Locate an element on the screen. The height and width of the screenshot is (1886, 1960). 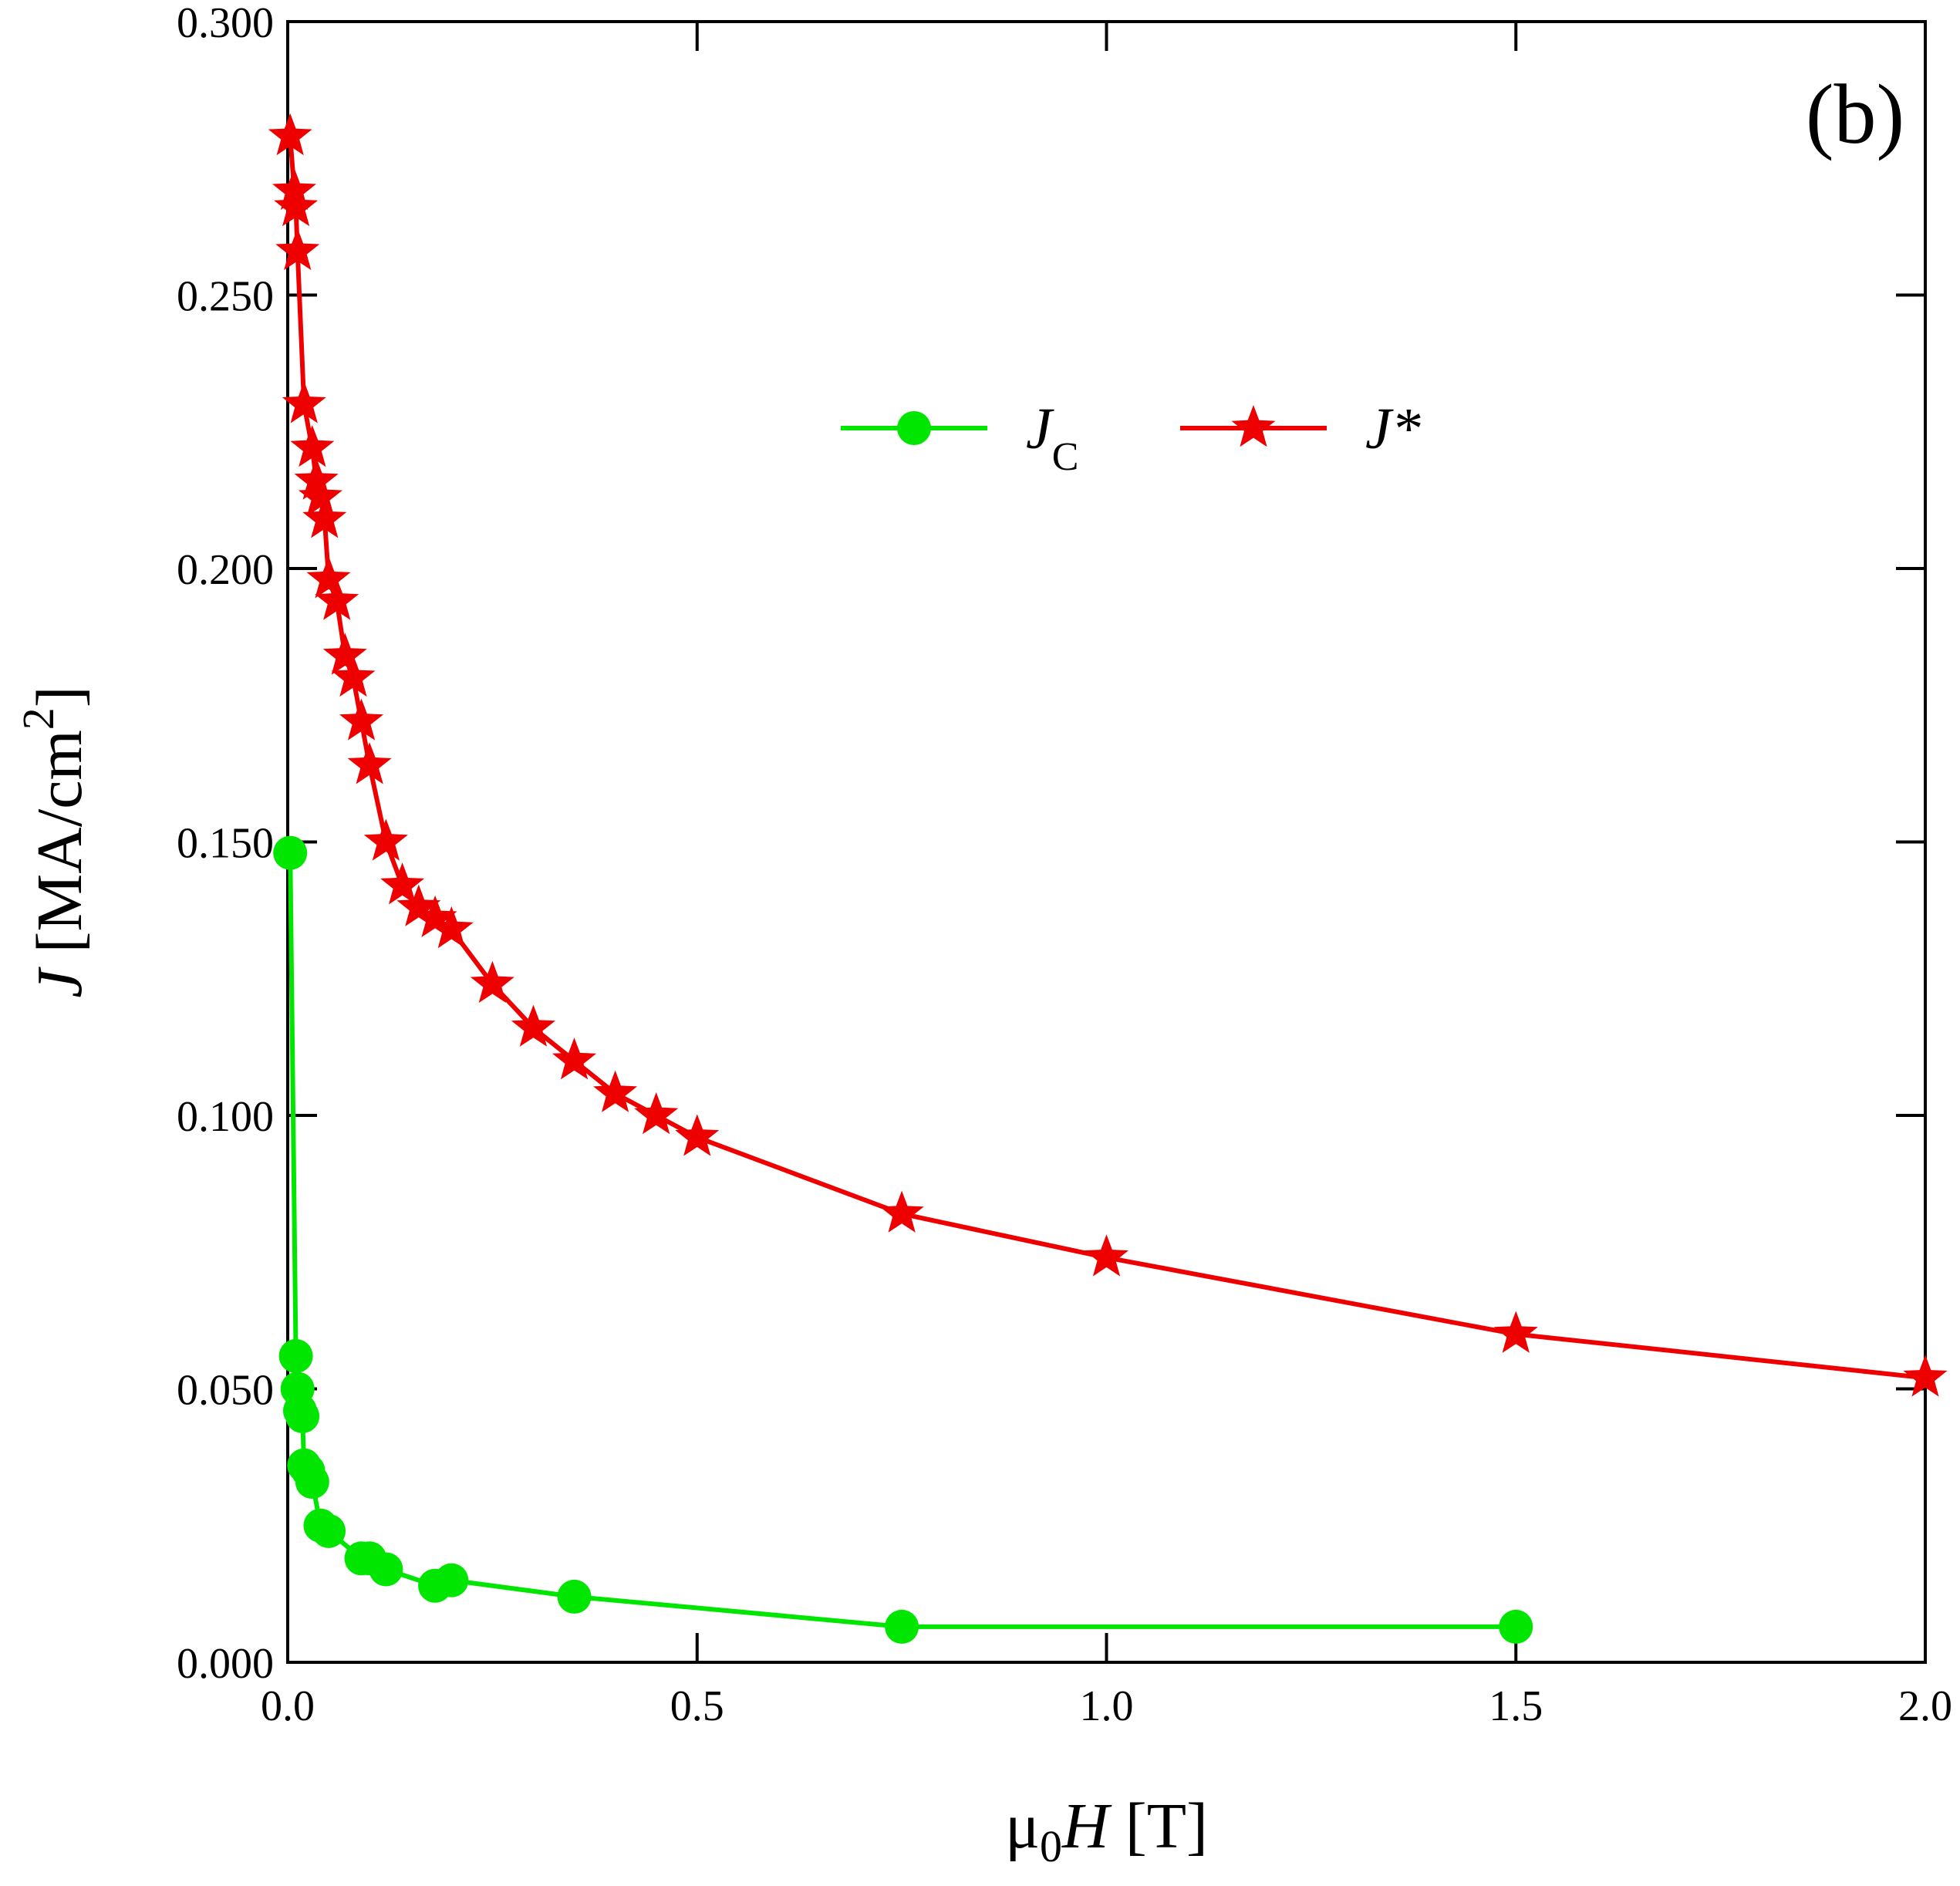
y-axis-label-part: [MA/cm is located at coordinates (60, 849).